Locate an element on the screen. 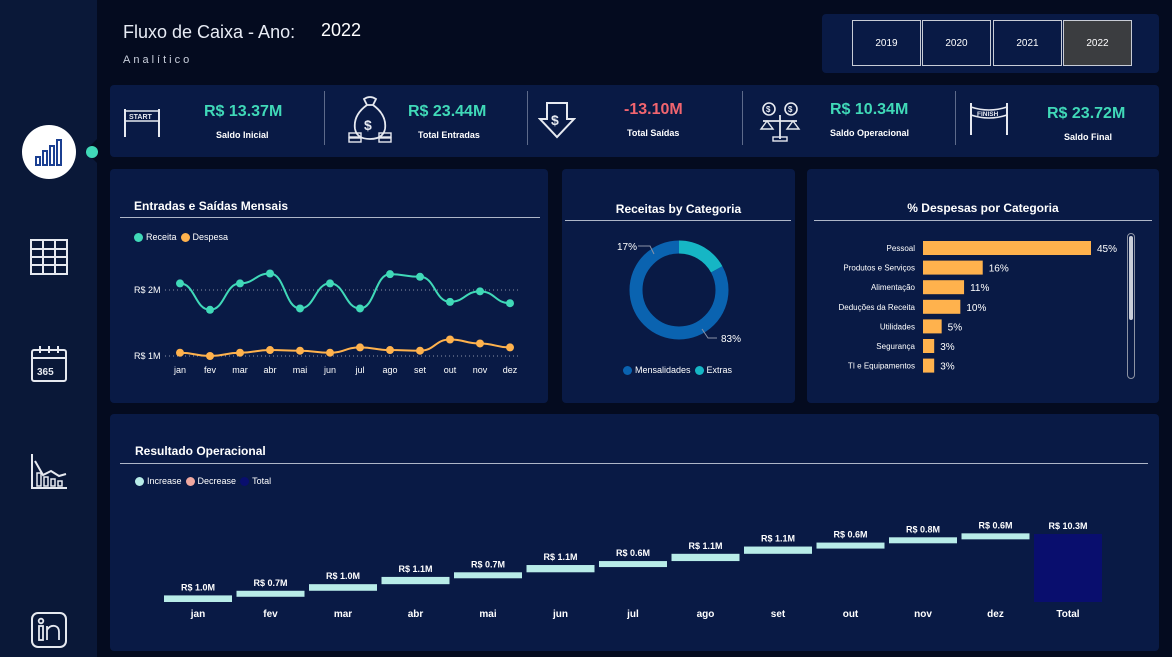 This screenshot has height=657, width=1172. legend-item-total: Total is located at coordinates (255, 481).